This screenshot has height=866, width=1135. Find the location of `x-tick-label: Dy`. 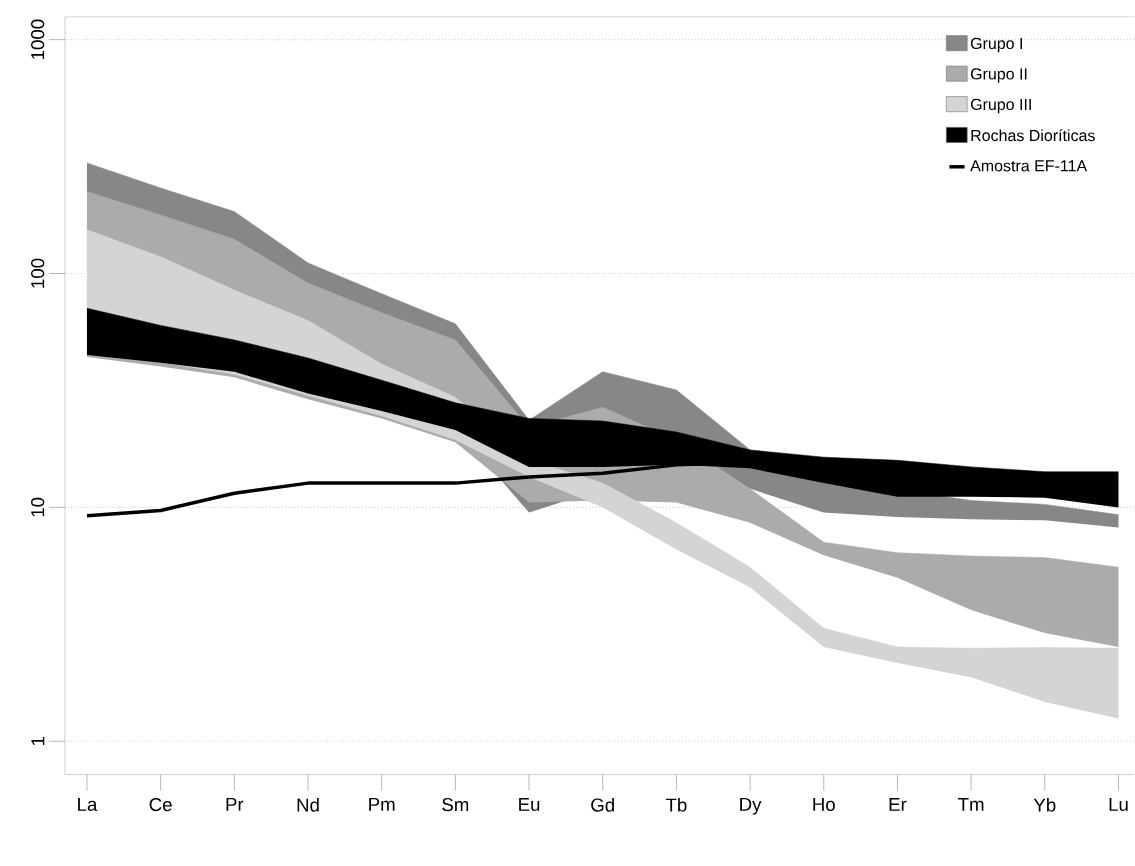

x-tick-label: Dy is located at coordinates (751, 806).